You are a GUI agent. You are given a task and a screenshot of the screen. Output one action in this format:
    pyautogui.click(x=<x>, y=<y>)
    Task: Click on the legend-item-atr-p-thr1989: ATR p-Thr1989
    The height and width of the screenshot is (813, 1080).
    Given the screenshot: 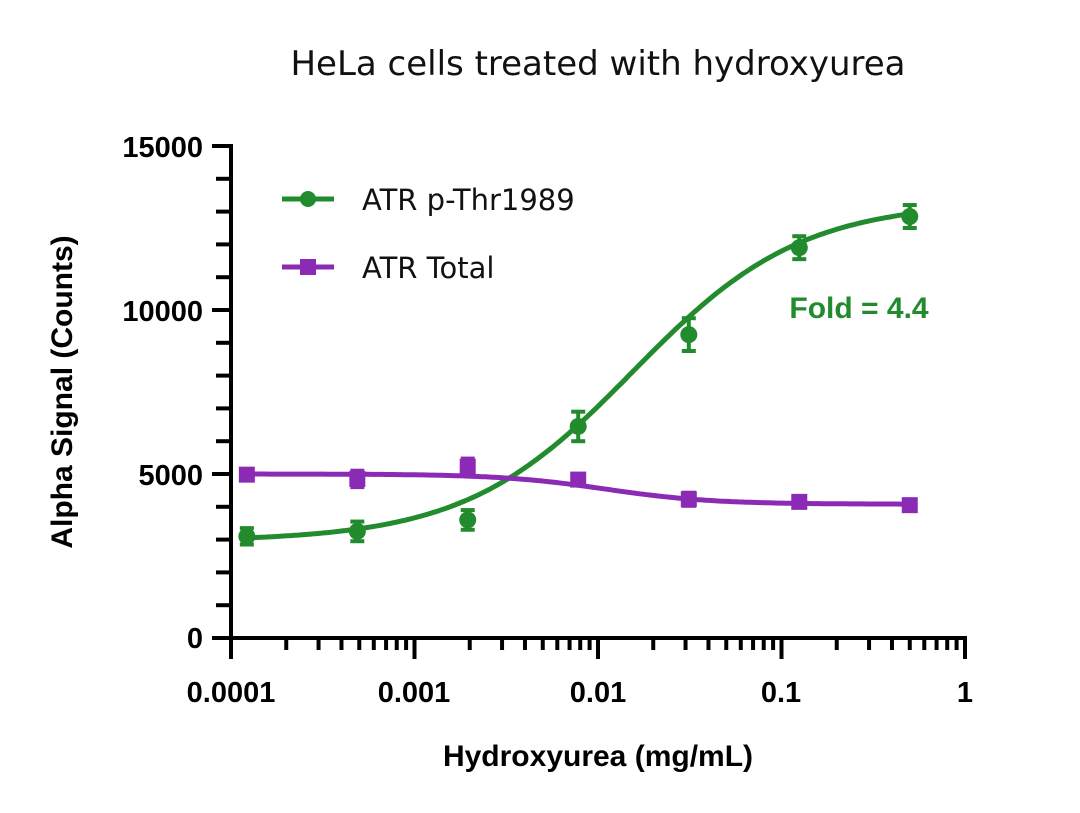 What is the action you would take?
    pyautogui.click(x=428, y=200)
    